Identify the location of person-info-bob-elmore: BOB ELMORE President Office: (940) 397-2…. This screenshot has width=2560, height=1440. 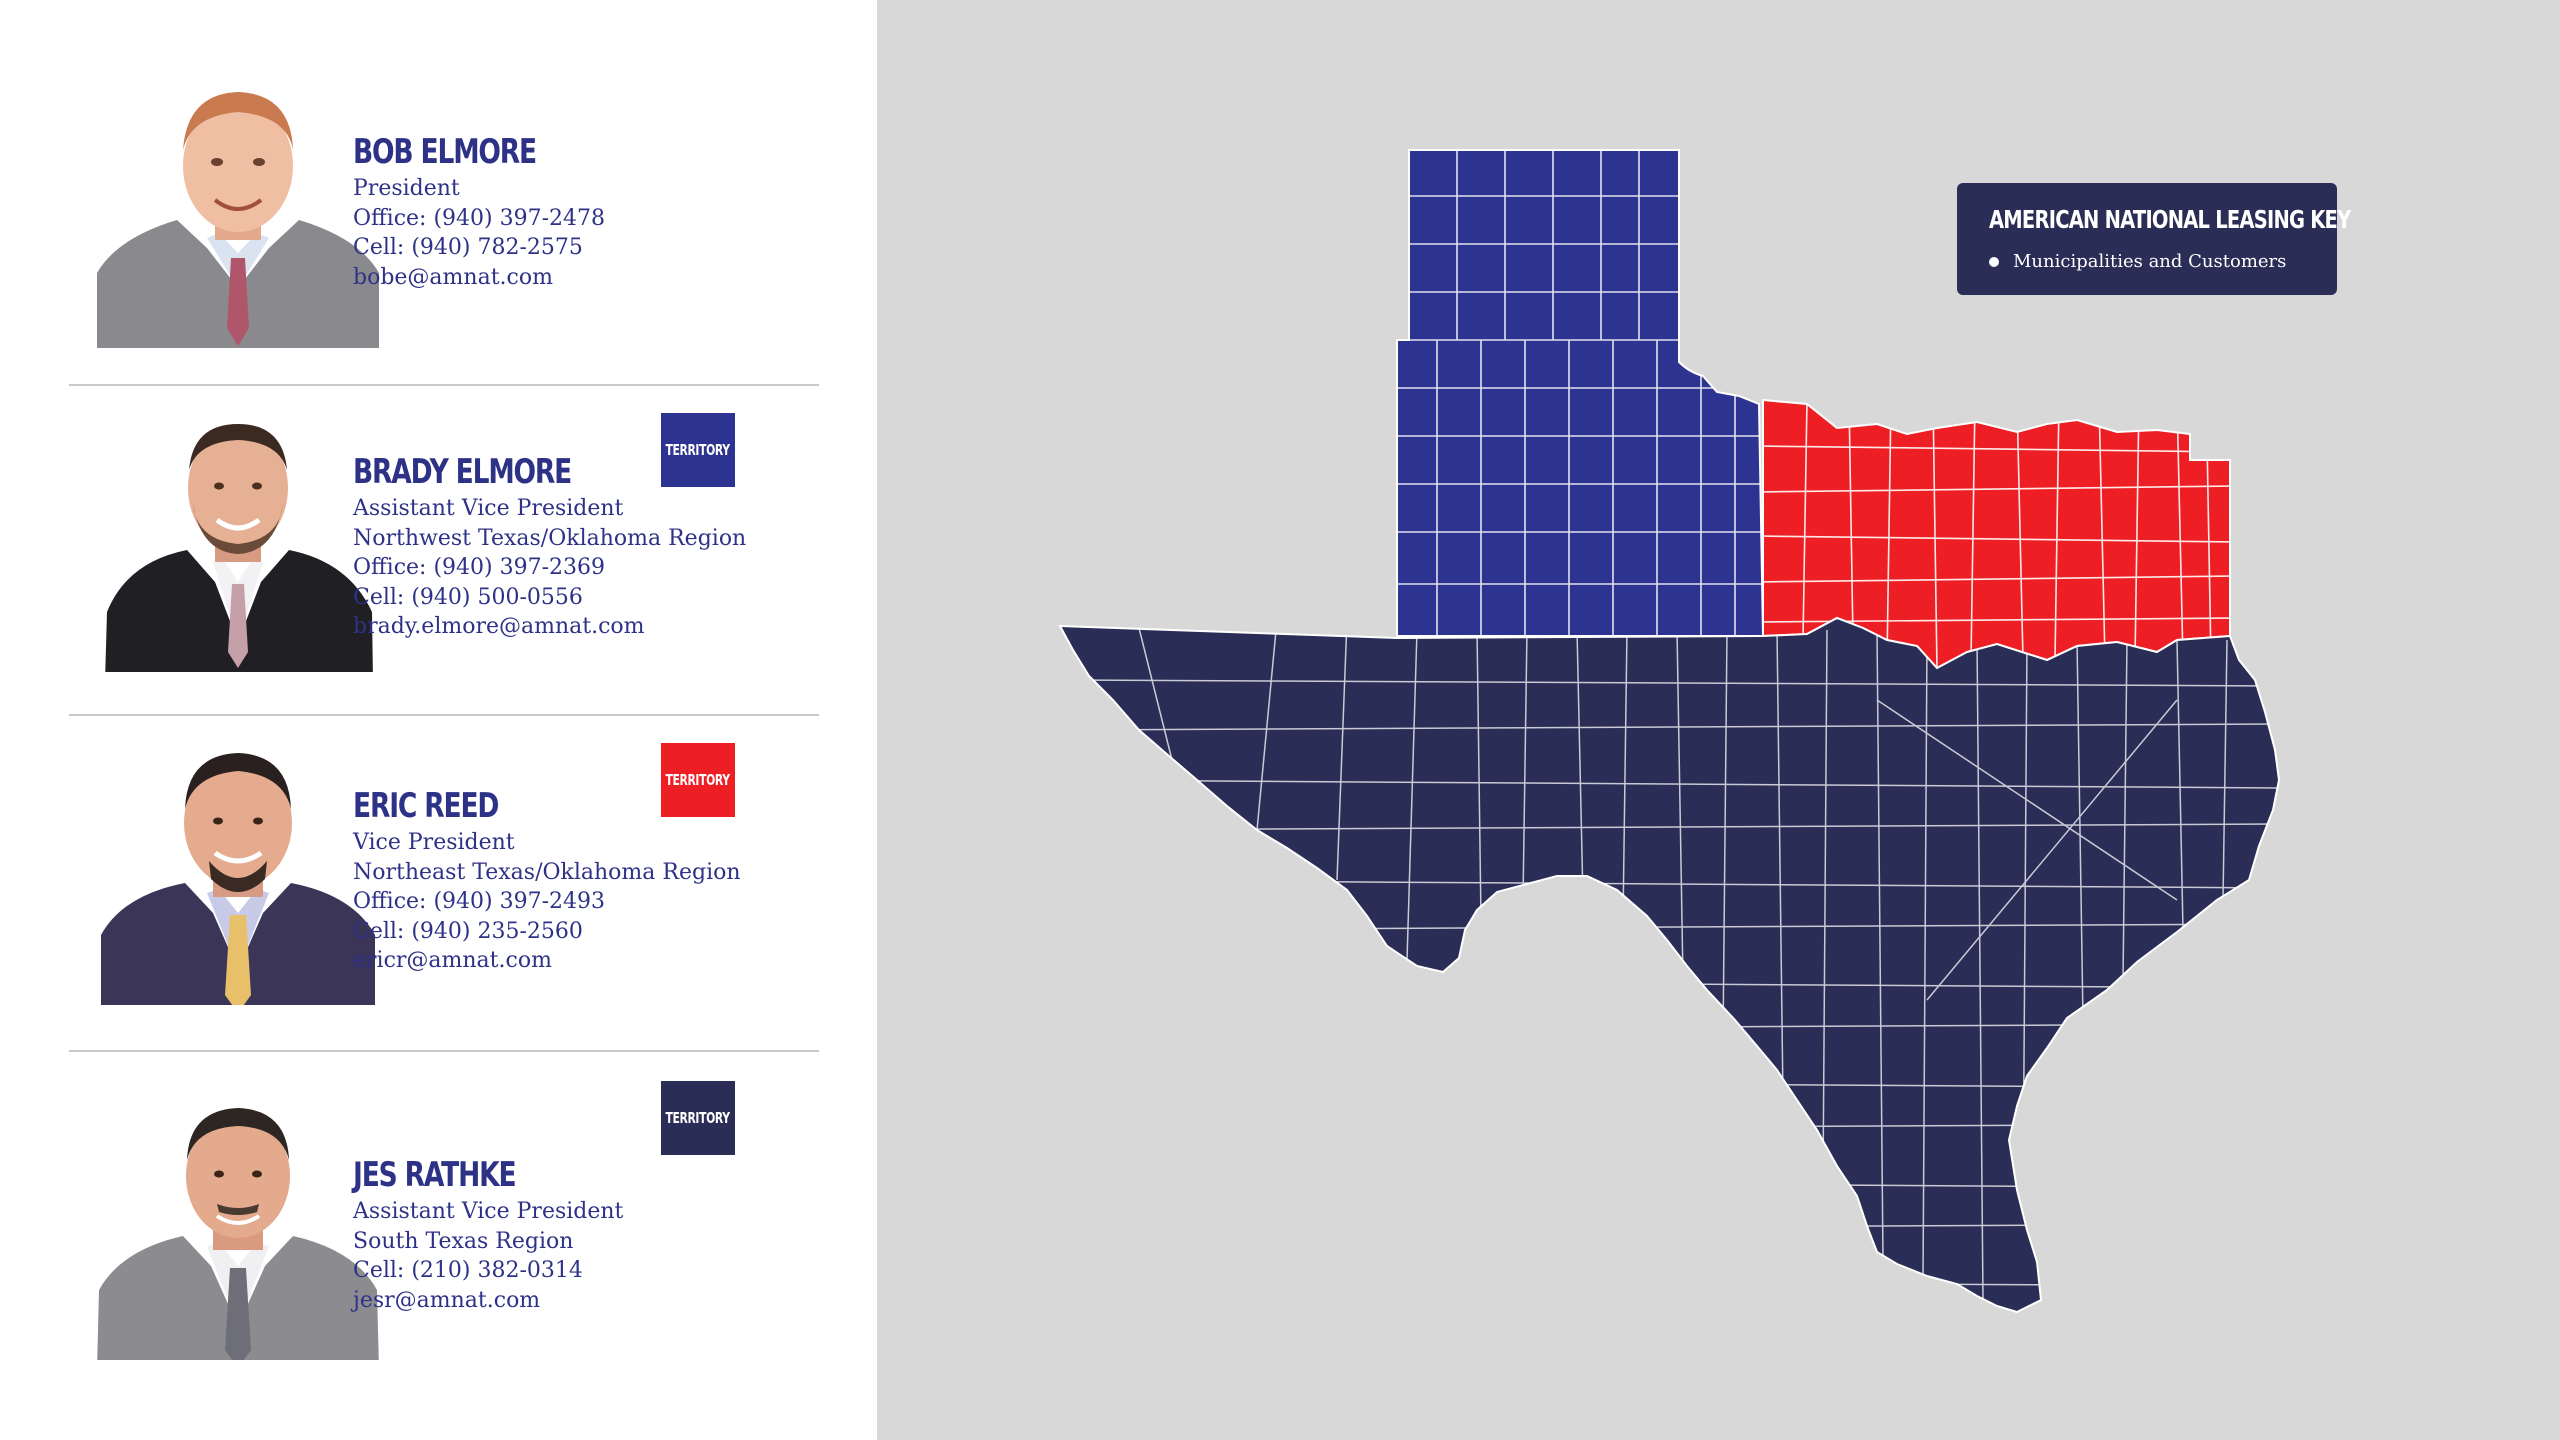
(479, 212).